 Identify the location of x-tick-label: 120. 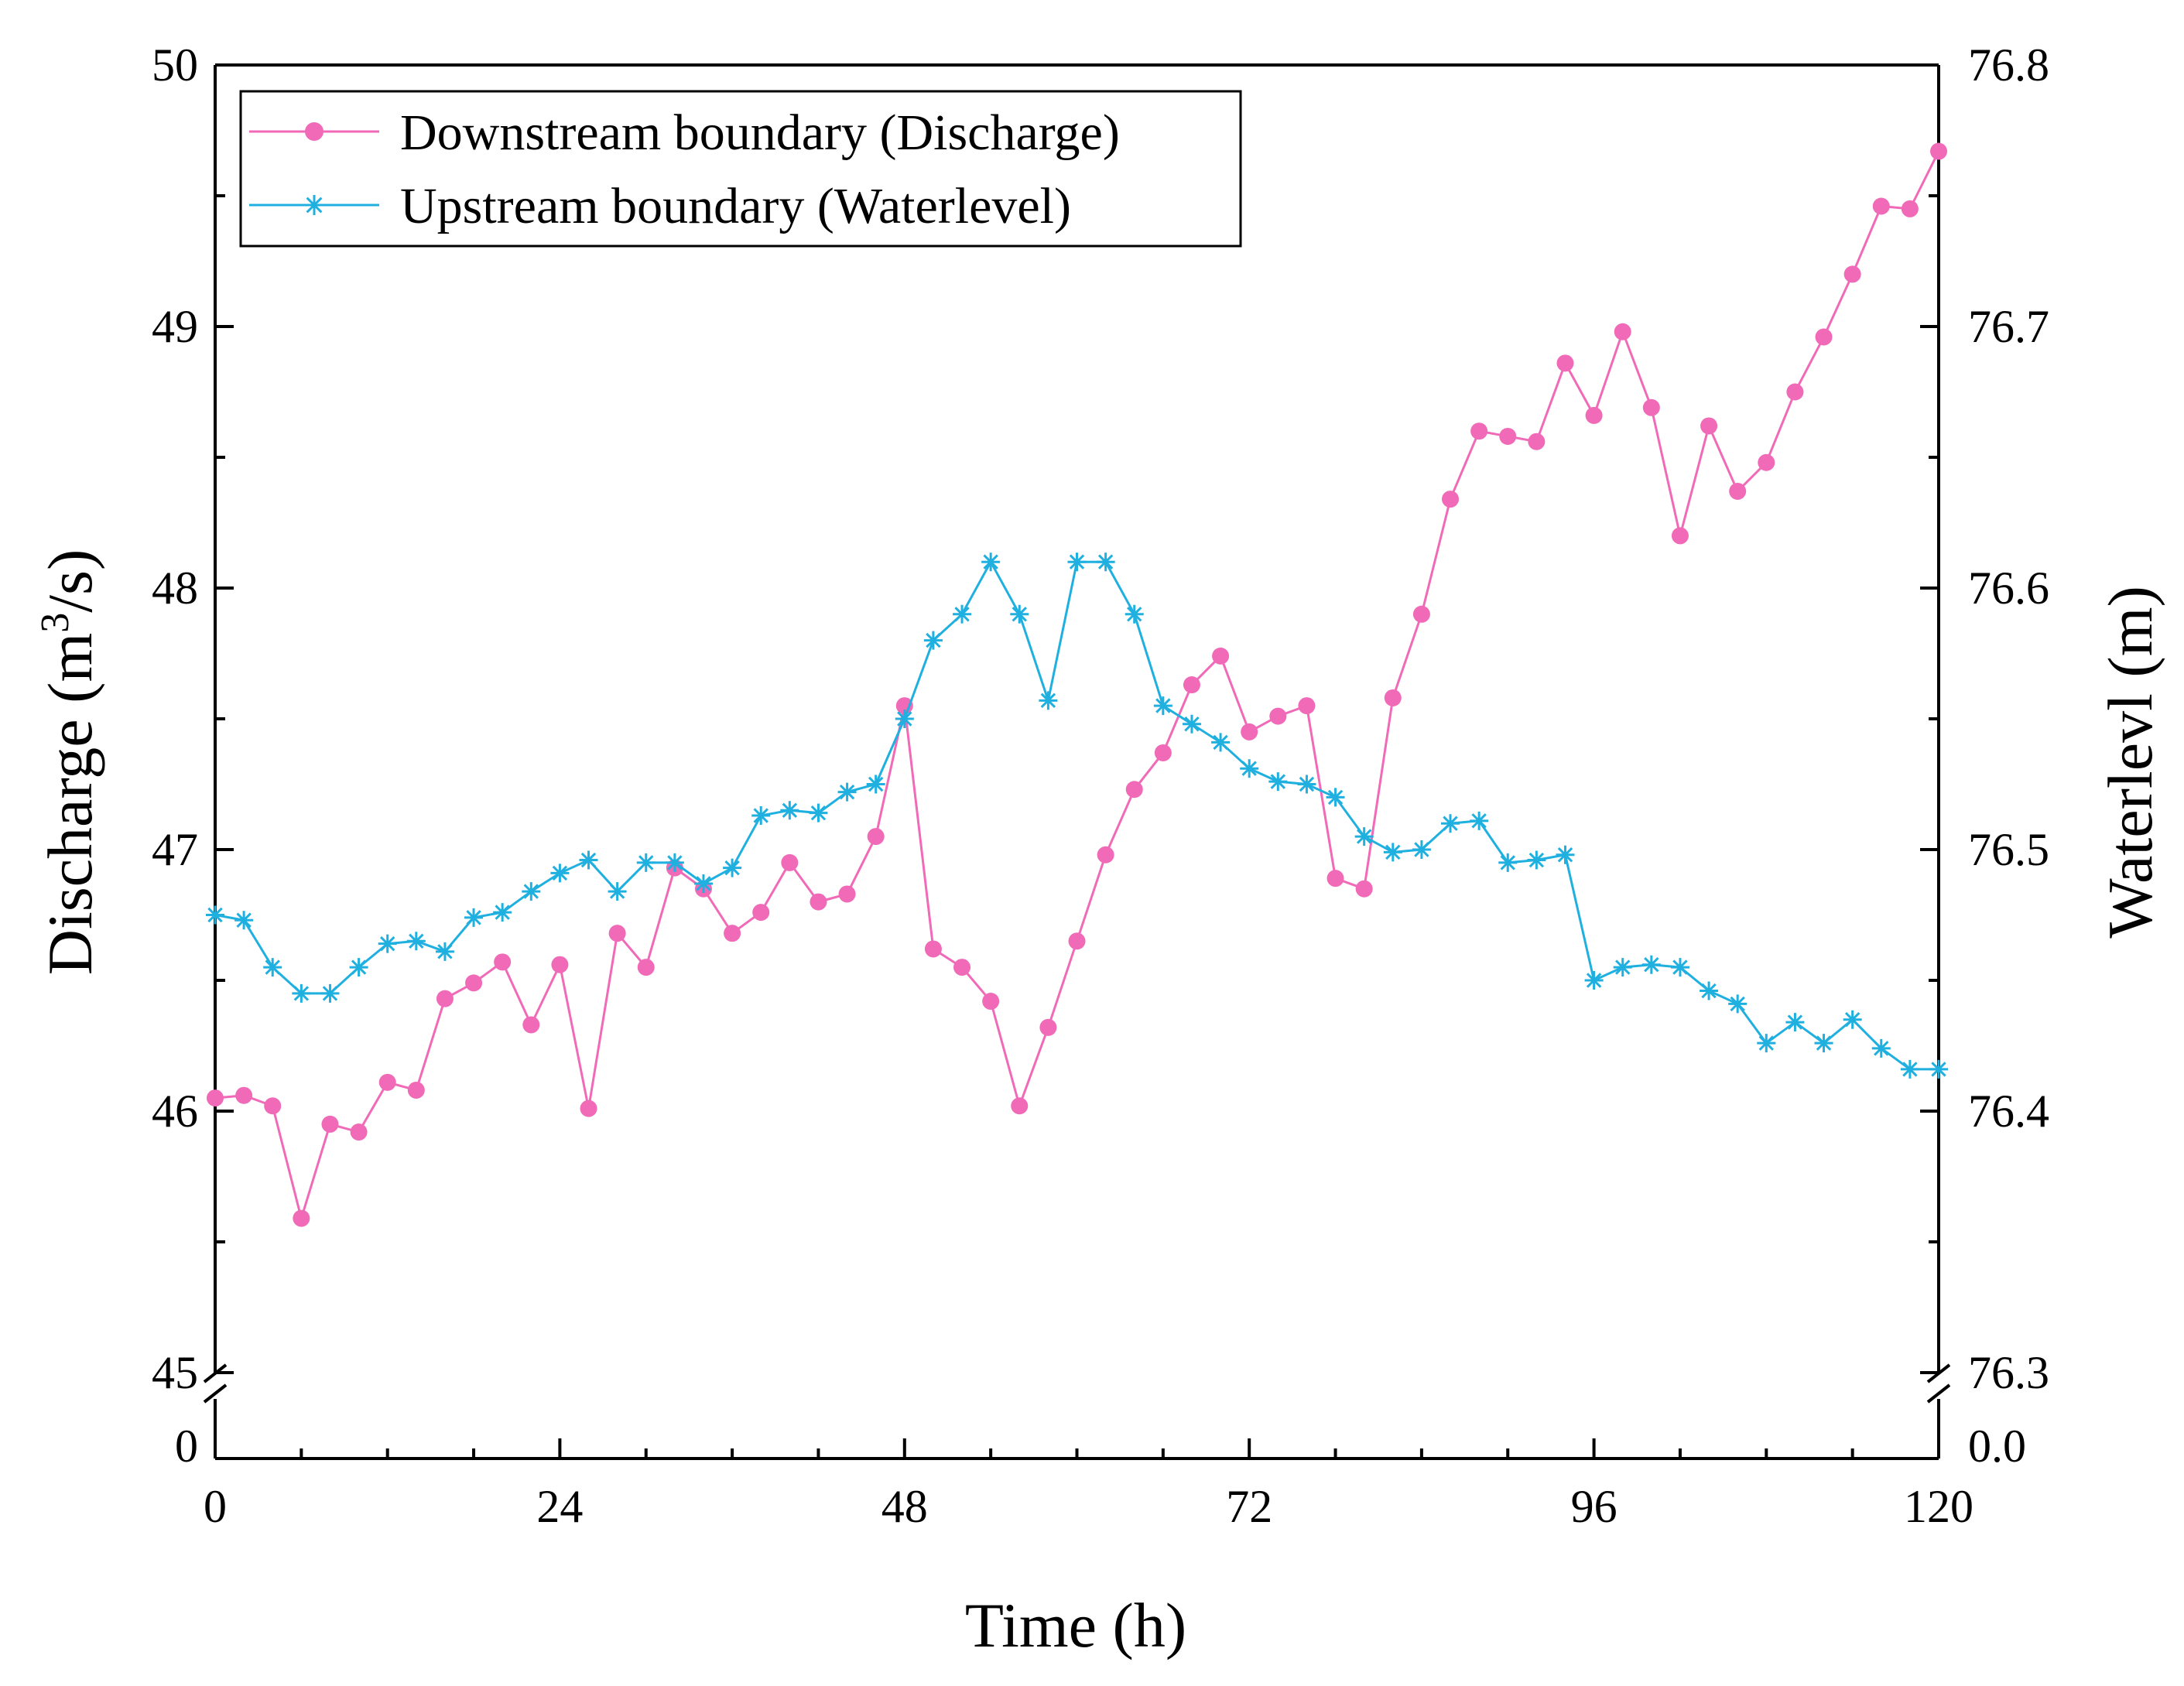
(1938, 1506).